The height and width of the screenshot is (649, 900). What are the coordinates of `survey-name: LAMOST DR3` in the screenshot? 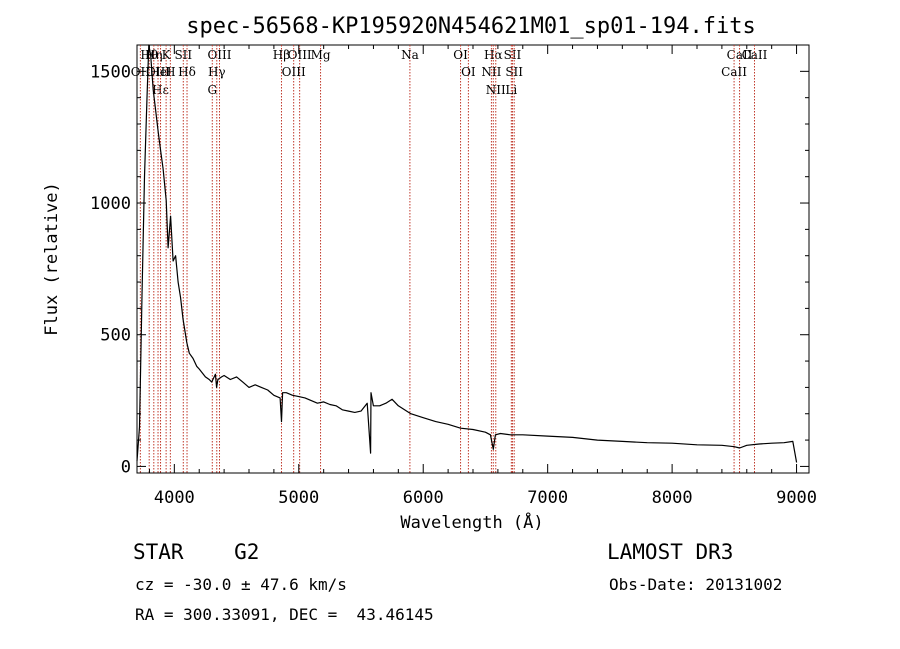 It's located at (670, 552).